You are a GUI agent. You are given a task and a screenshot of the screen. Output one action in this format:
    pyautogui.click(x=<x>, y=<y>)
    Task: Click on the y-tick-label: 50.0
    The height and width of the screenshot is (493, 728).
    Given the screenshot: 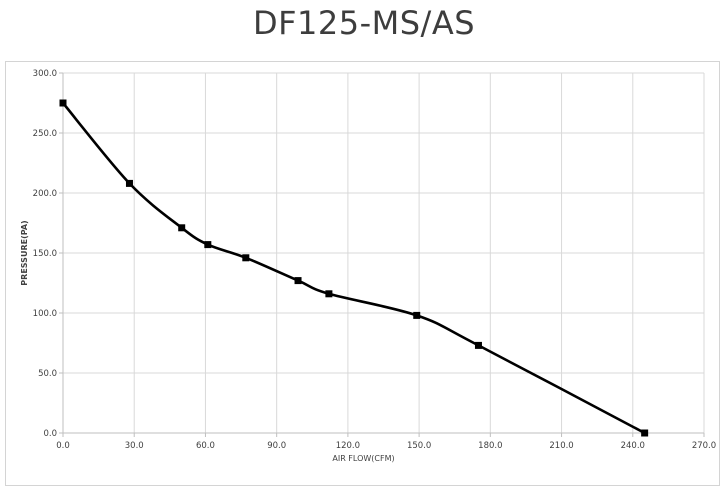 What is the action you would take?
    pyautogui.click(x=47, y=374)
    